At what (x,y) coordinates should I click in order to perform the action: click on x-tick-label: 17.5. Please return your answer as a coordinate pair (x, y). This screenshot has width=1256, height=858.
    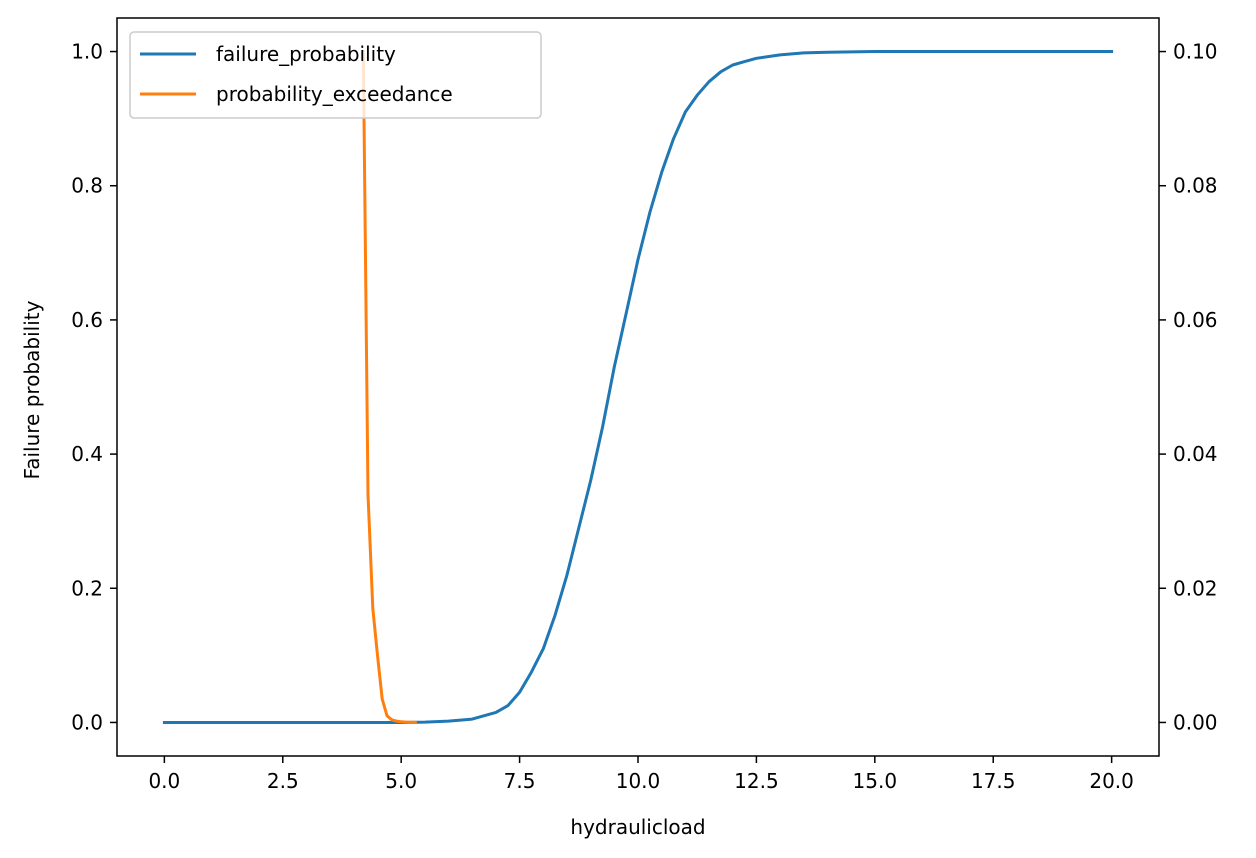
    Looking at the image, I should click on (993, 781).